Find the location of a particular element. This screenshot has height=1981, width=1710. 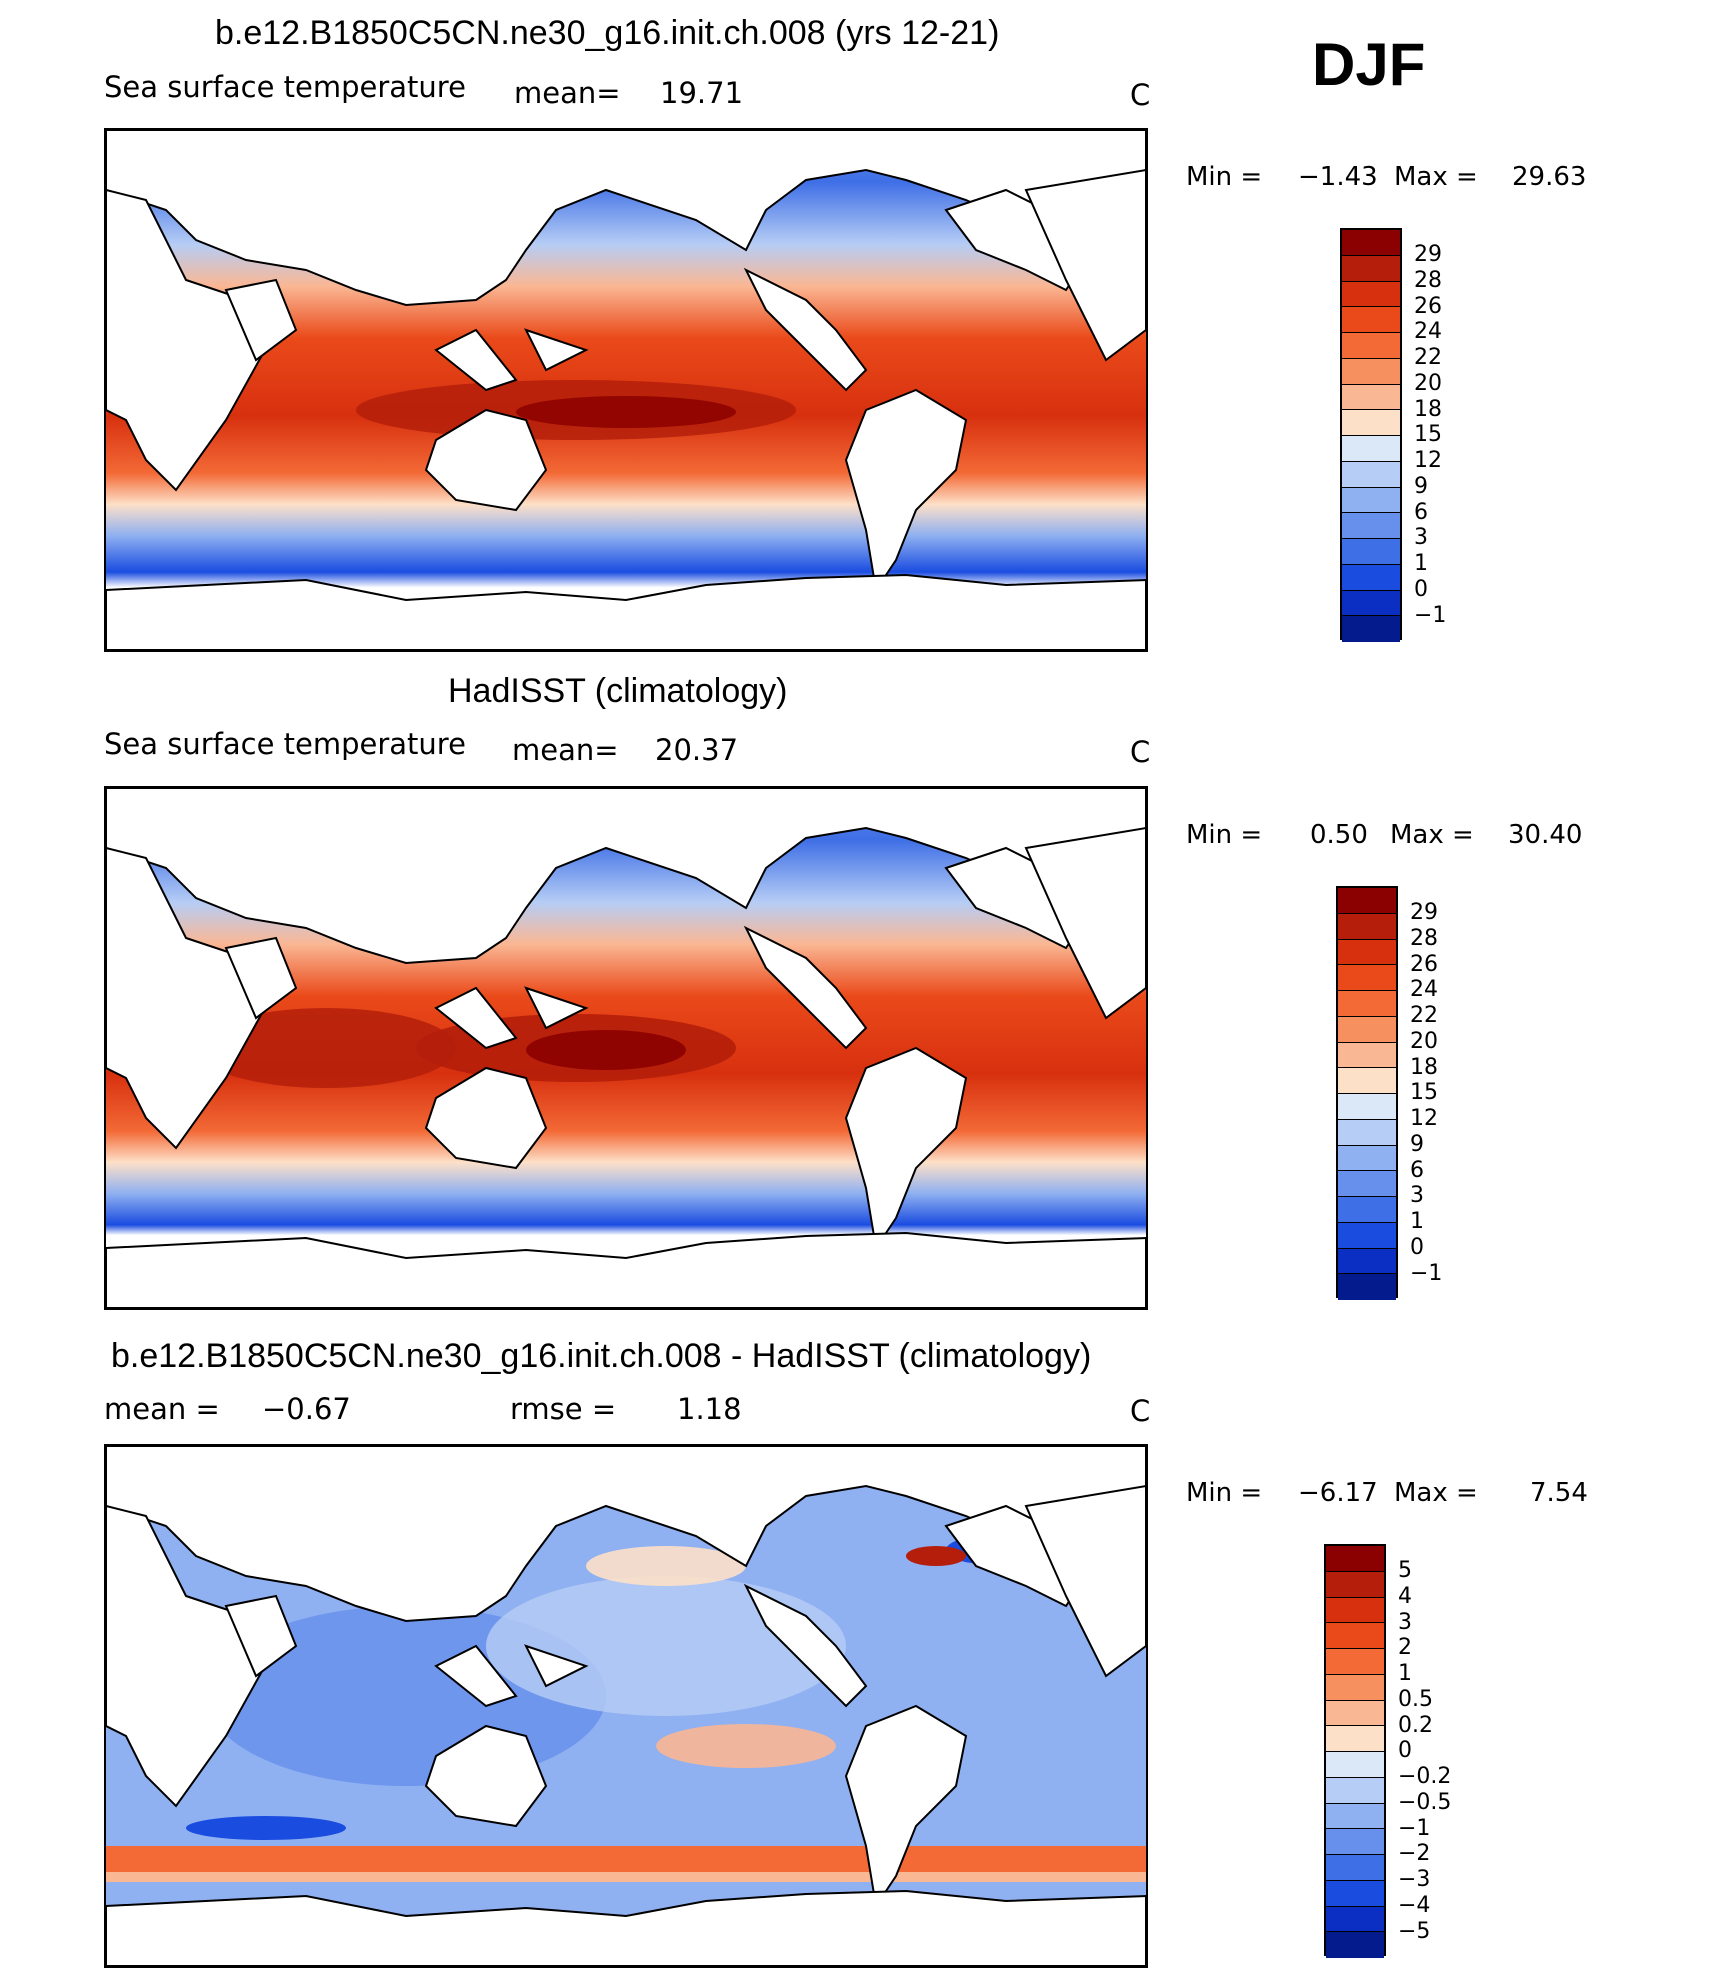

panel3-min-label: Min = is located at coordinates (1224, 1493).